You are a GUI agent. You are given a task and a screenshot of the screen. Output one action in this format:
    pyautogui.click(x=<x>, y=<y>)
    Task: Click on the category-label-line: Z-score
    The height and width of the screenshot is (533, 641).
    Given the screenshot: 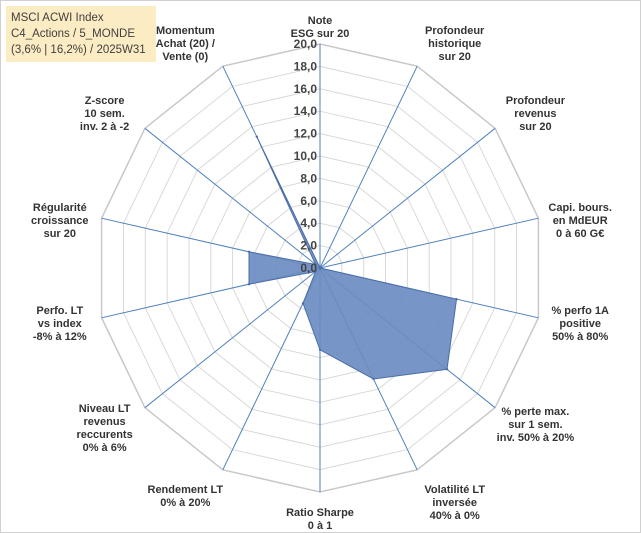 What is the action you would take?
    pyautogui.click(x=105, y=101)
    